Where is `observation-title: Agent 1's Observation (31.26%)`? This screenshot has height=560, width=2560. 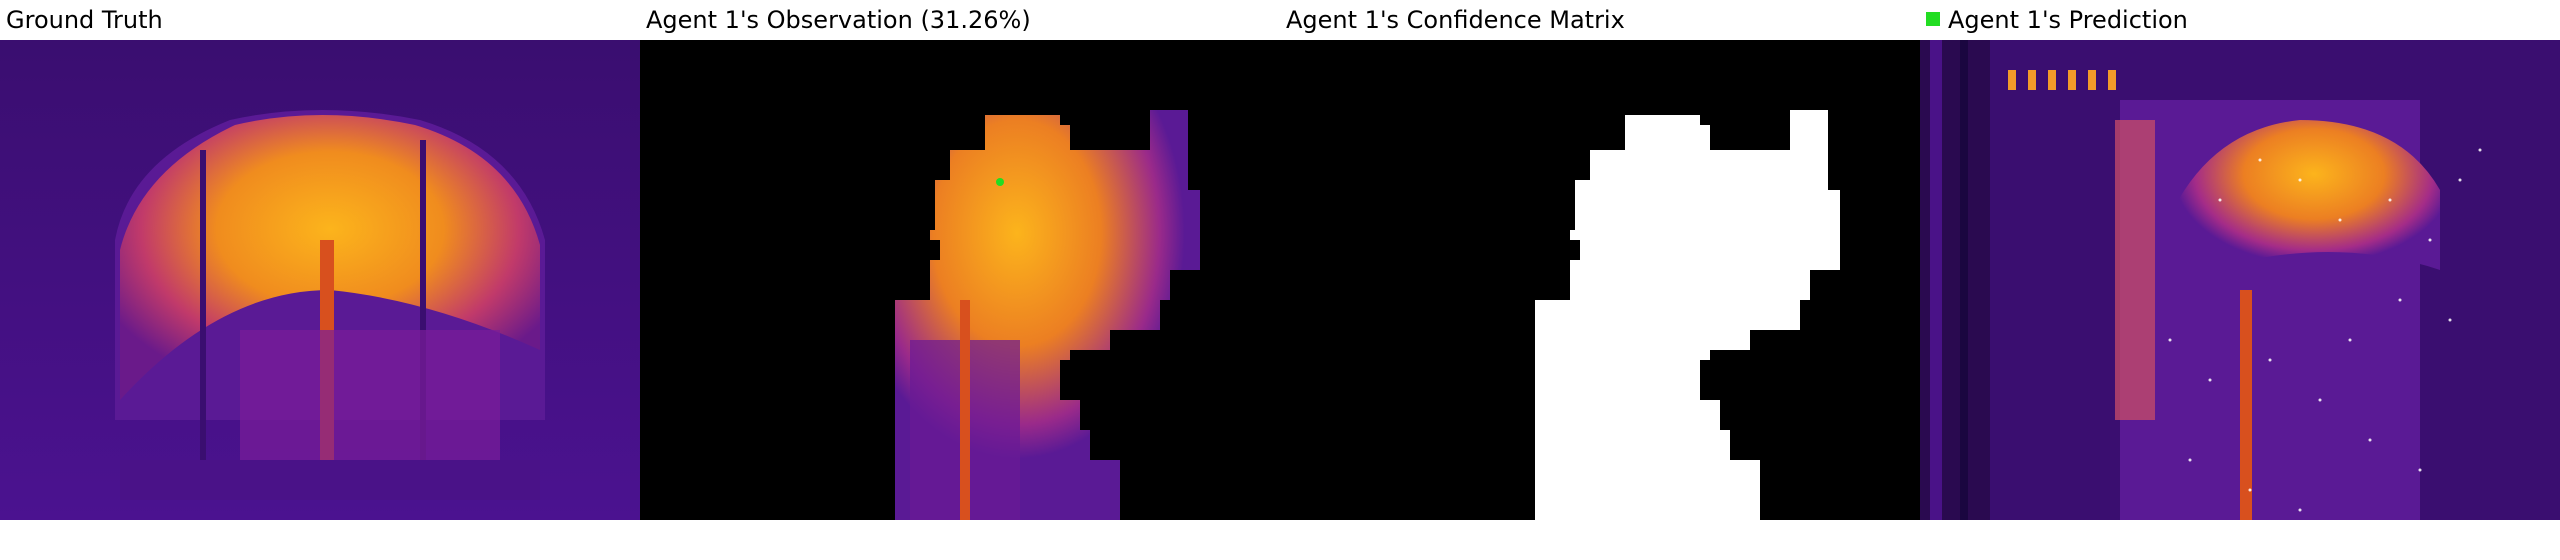 observation-title: Agent 1's Observation (31.26%) is located at coordinates (838, 20).